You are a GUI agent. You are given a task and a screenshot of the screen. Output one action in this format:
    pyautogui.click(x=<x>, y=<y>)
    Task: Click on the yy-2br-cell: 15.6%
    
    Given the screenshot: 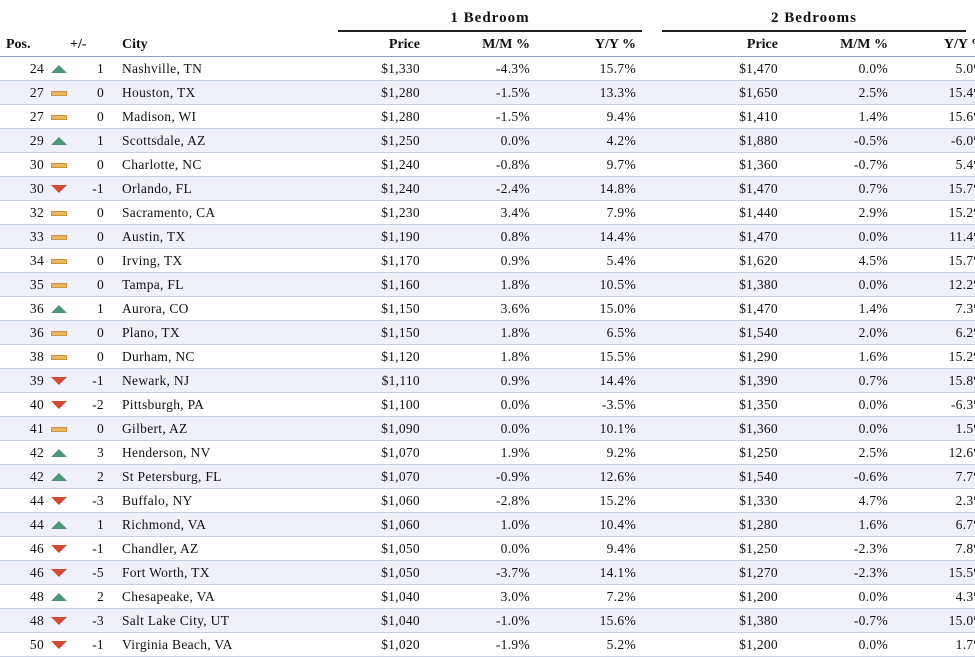 What is the action you would take?
    pyautogui.click(x=931, y=116)
    